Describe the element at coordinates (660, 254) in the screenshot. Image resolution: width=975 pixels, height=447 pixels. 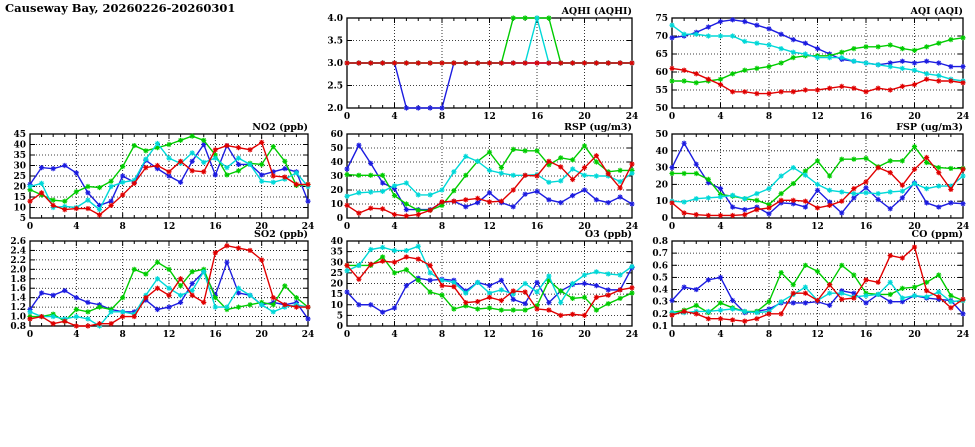
I see `svg-text: 0.7` at that location.